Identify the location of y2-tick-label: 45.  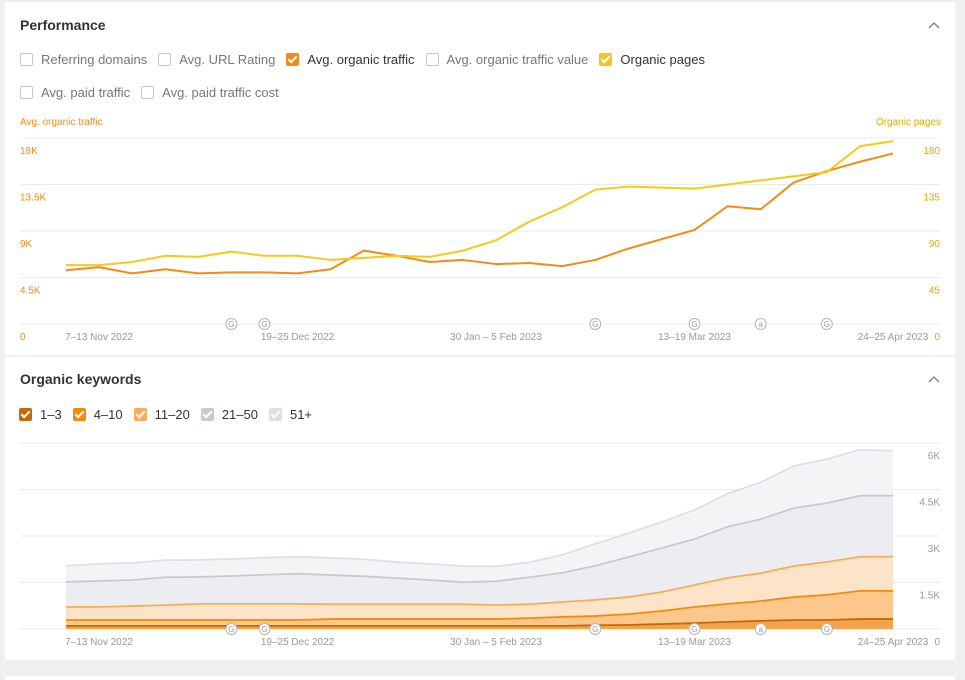
(935, 291).